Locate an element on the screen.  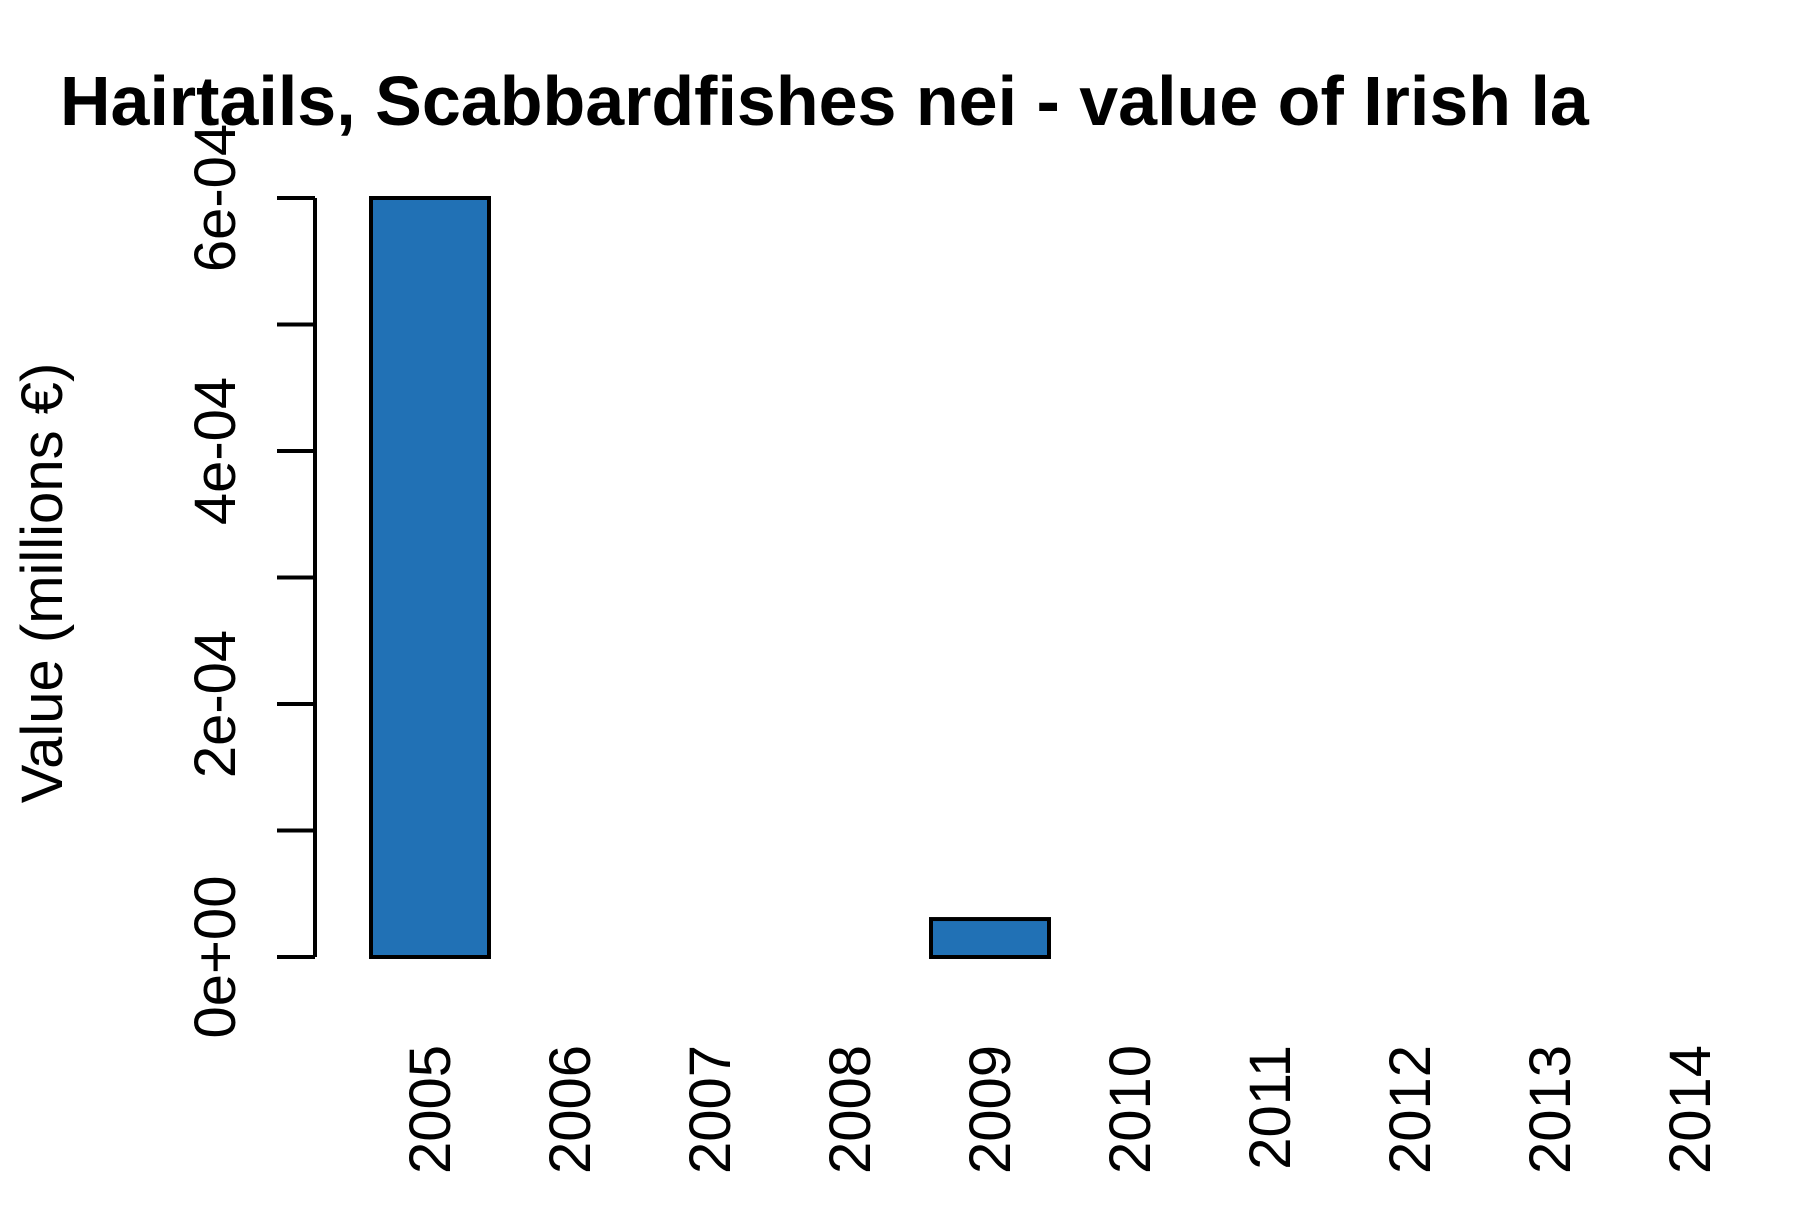
x-tick-label: 2013 is located at coordinates (1550, 1109).